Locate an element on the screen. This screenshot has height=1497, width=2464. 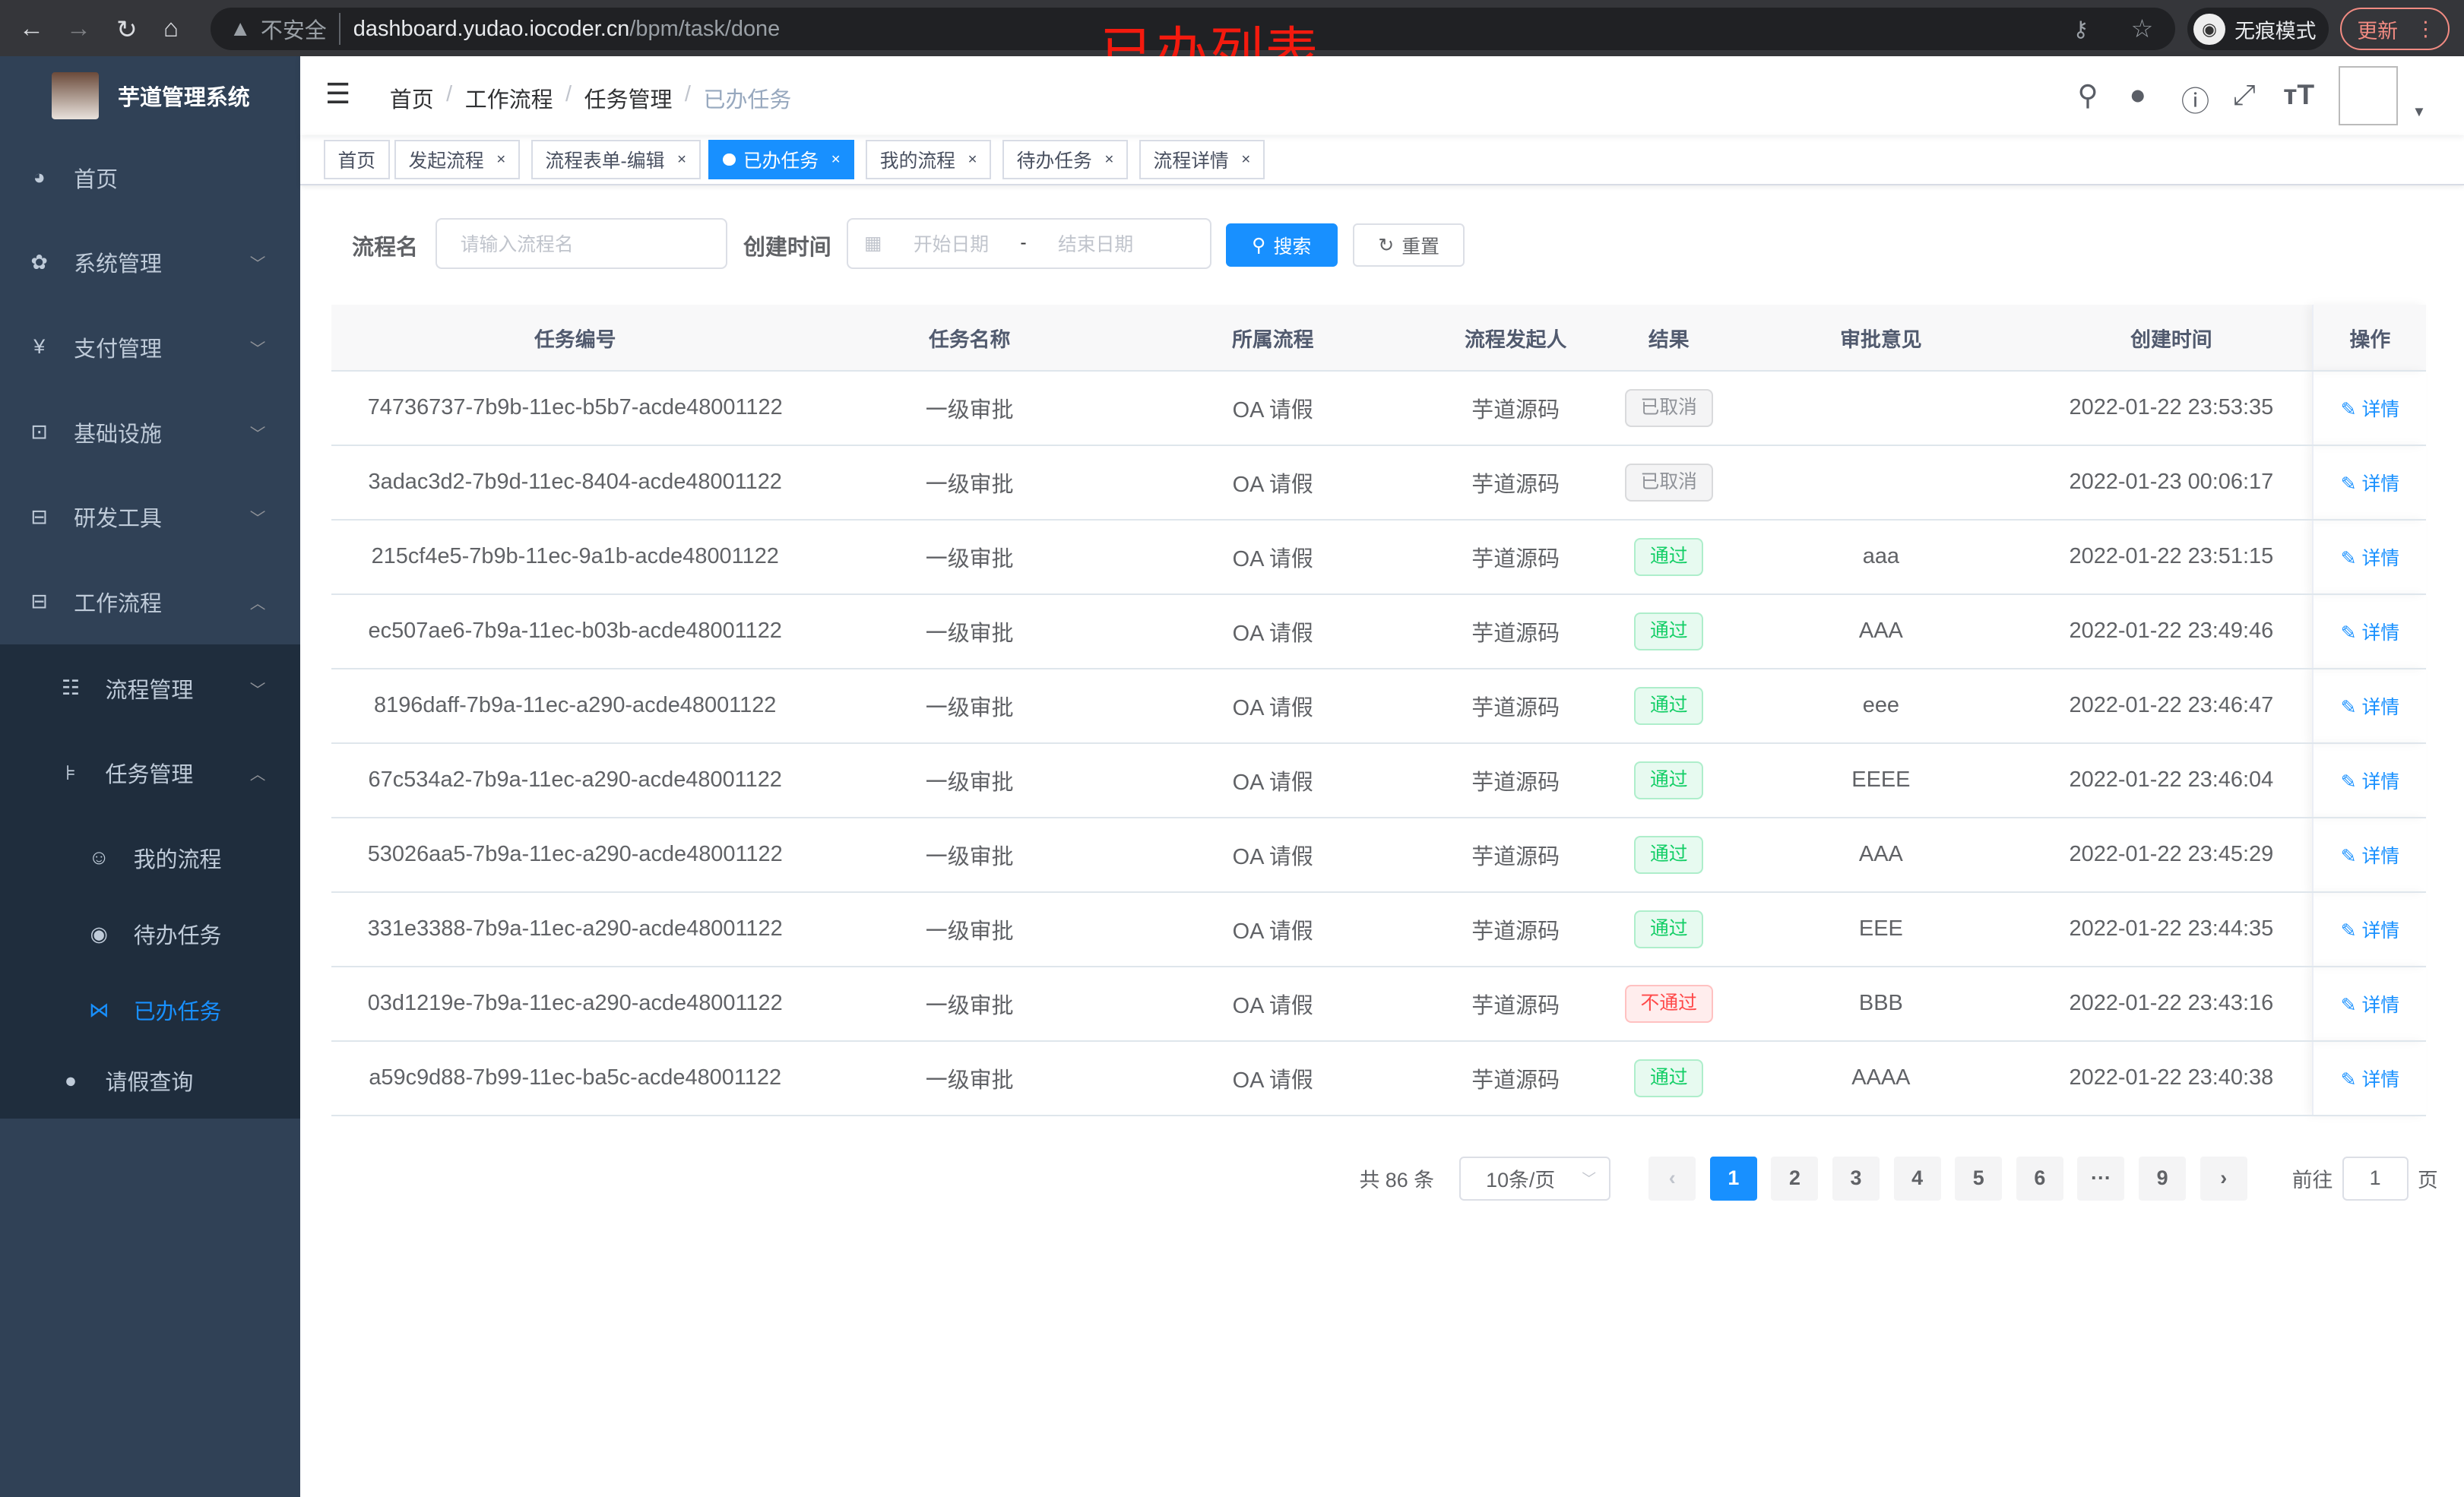
sidebar-item: ☺ 我的流程 is located at coordinates (150, 857).